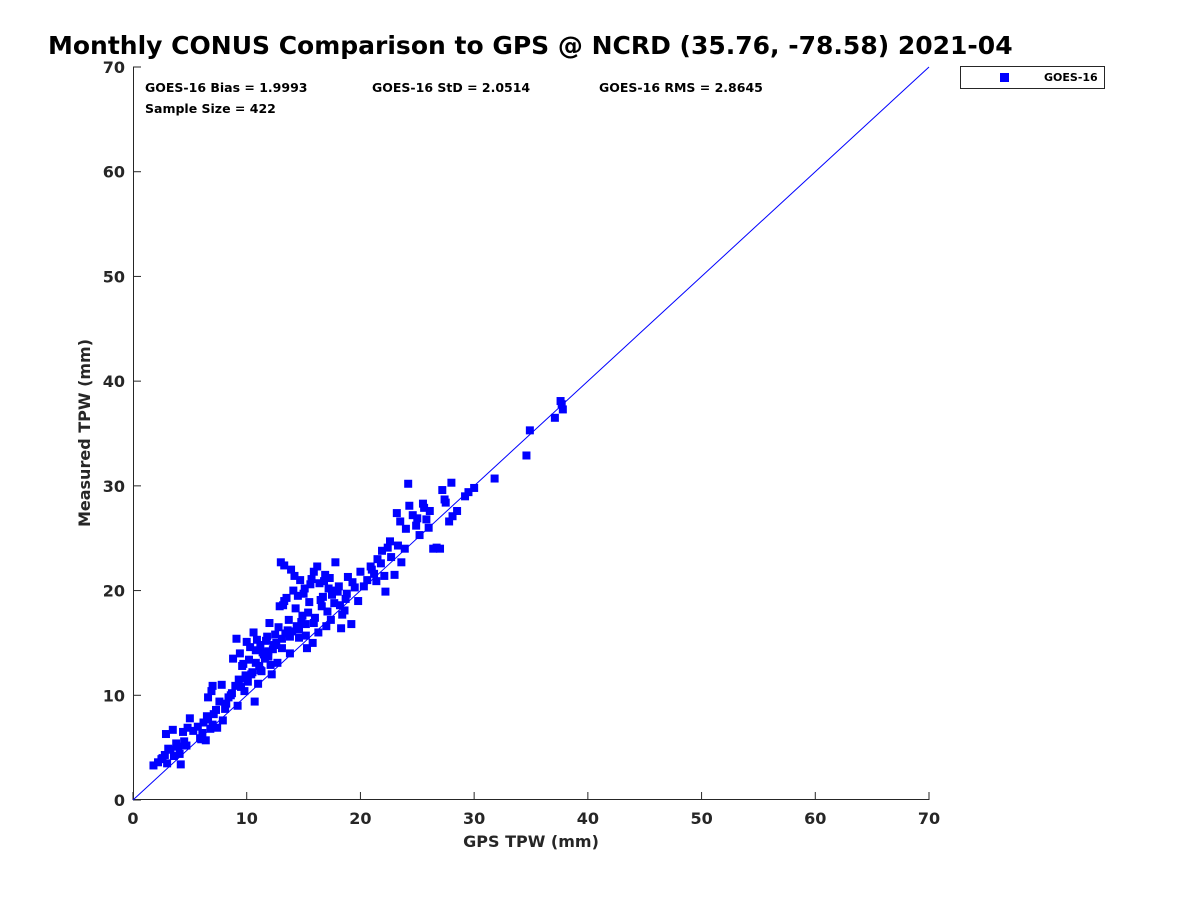 This screenshot has height=900, width=1200. I want to click on y-tick-label: 70, so click(114, 67).